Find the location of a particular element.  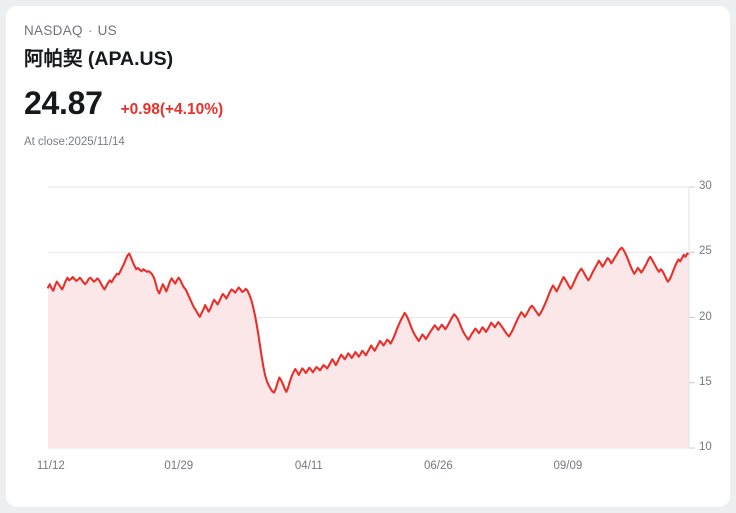

x-axis-label: 01/29 is located at coordinates (179, 466).